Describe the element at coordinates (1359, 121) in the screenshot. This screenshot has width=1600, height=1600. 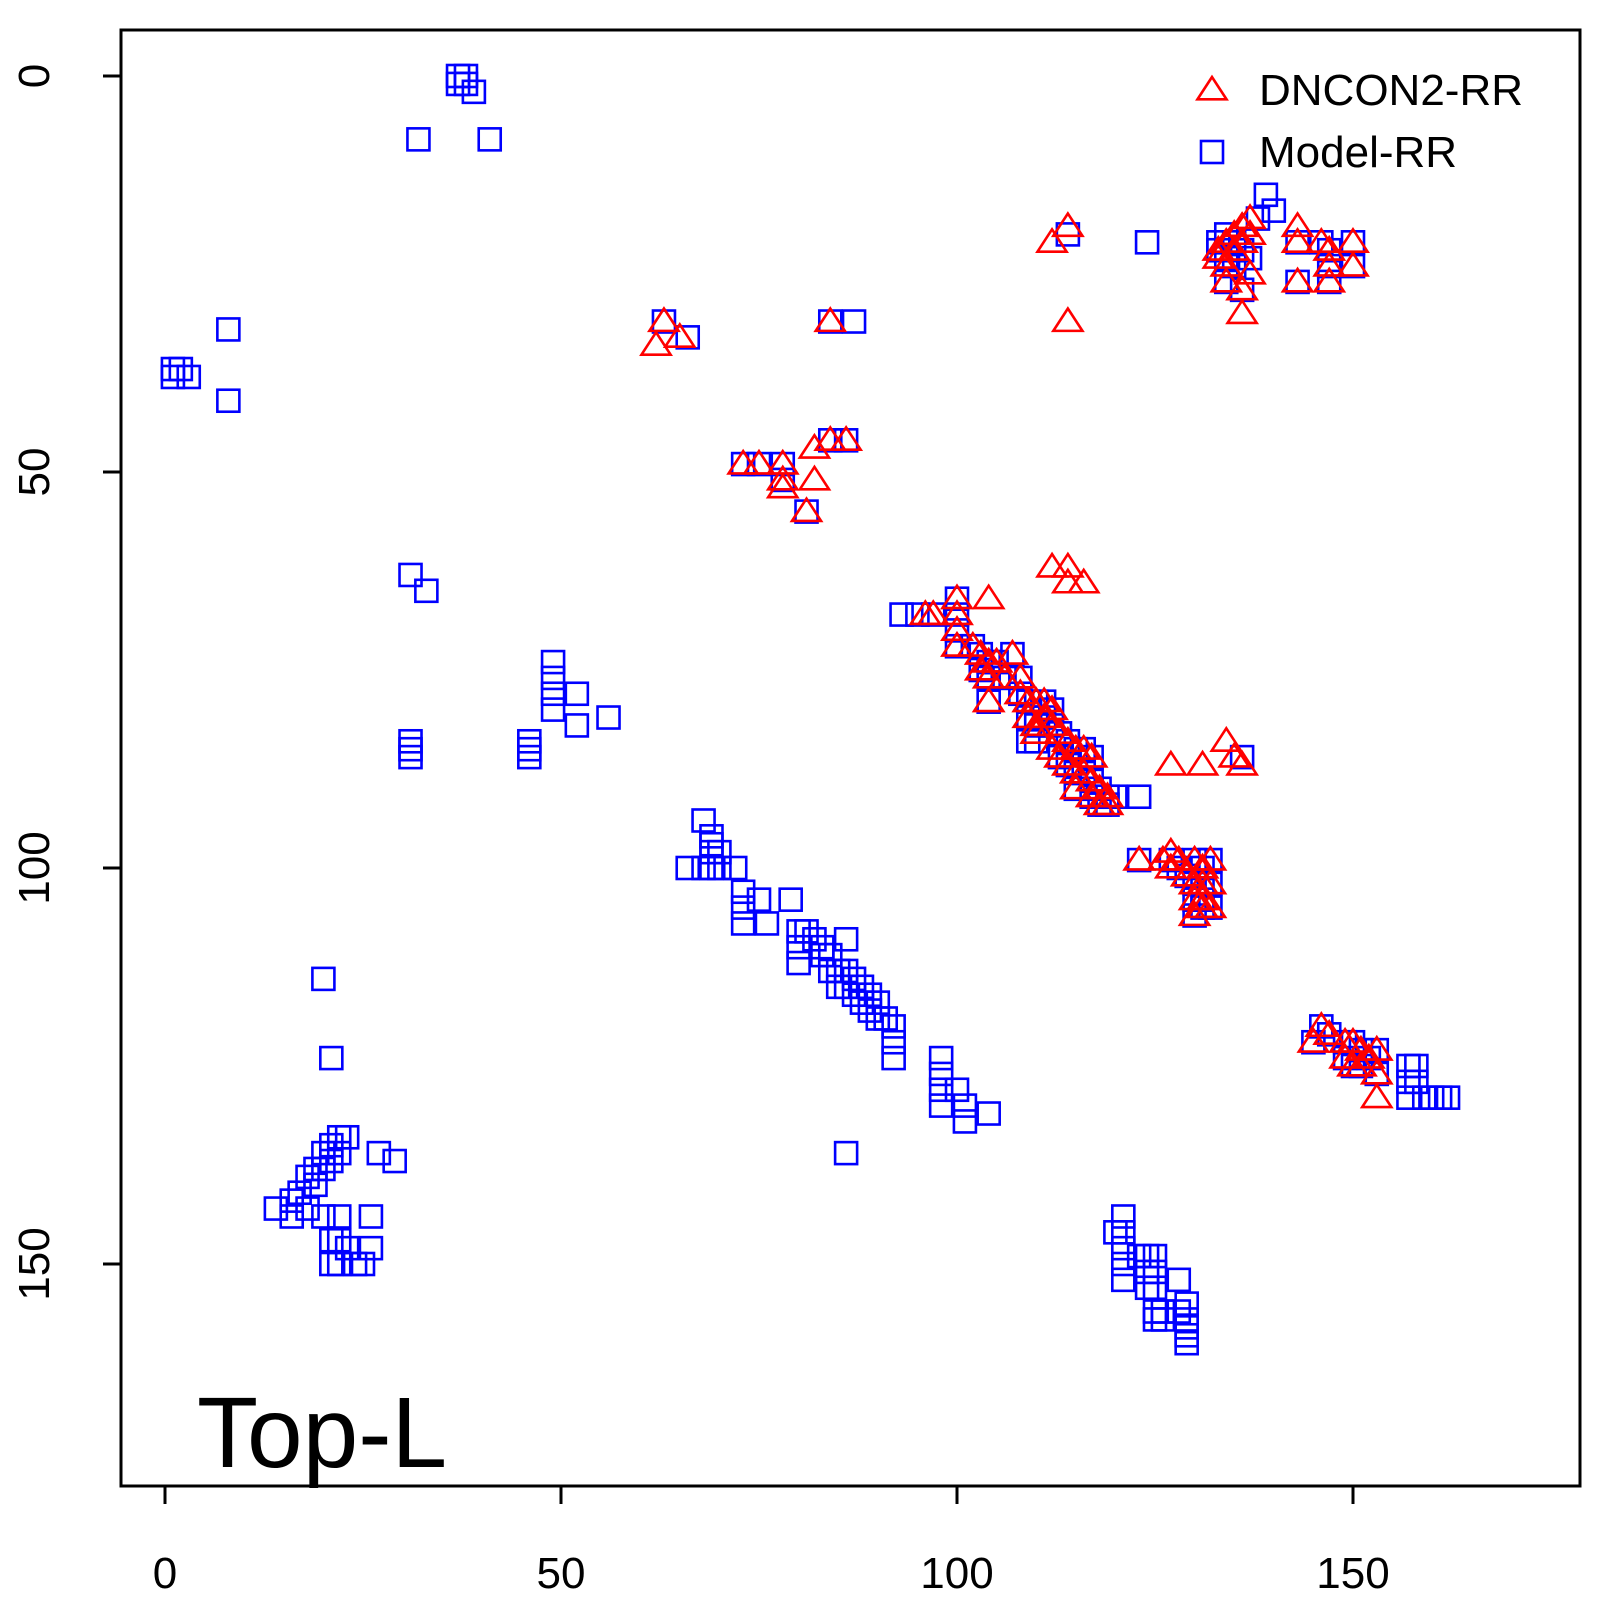
I see `legend: DNCON2-RR Model-RR` at that location.